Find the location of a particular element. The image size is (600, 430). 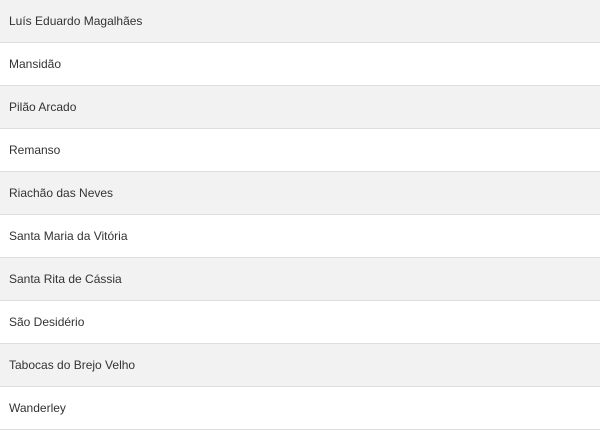

list-item-label: Santa Maria da Vitória is located at coordinates (68, 236).